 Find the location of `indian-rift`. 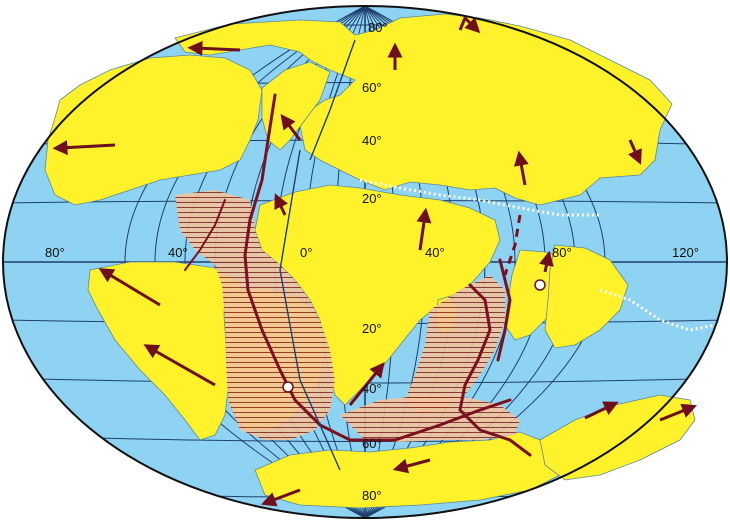

indian-rift is located at coordinates (455, 345).